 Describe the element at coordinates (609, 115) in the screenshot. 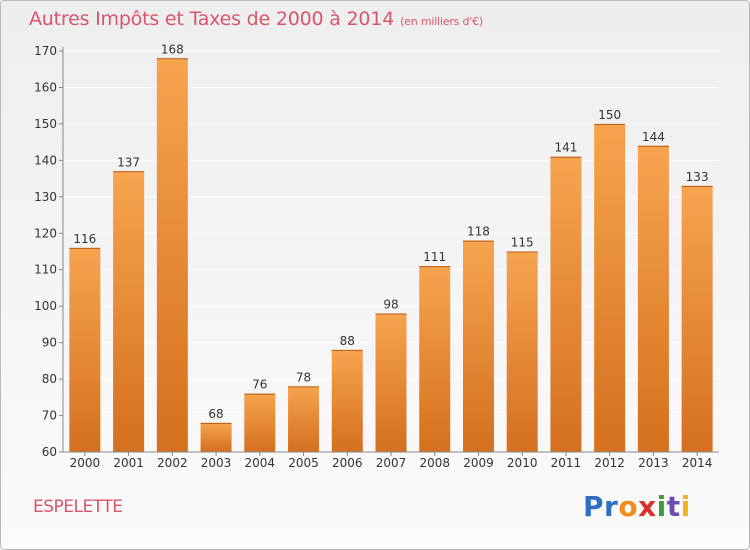

I see `data-label: 150` at that location.